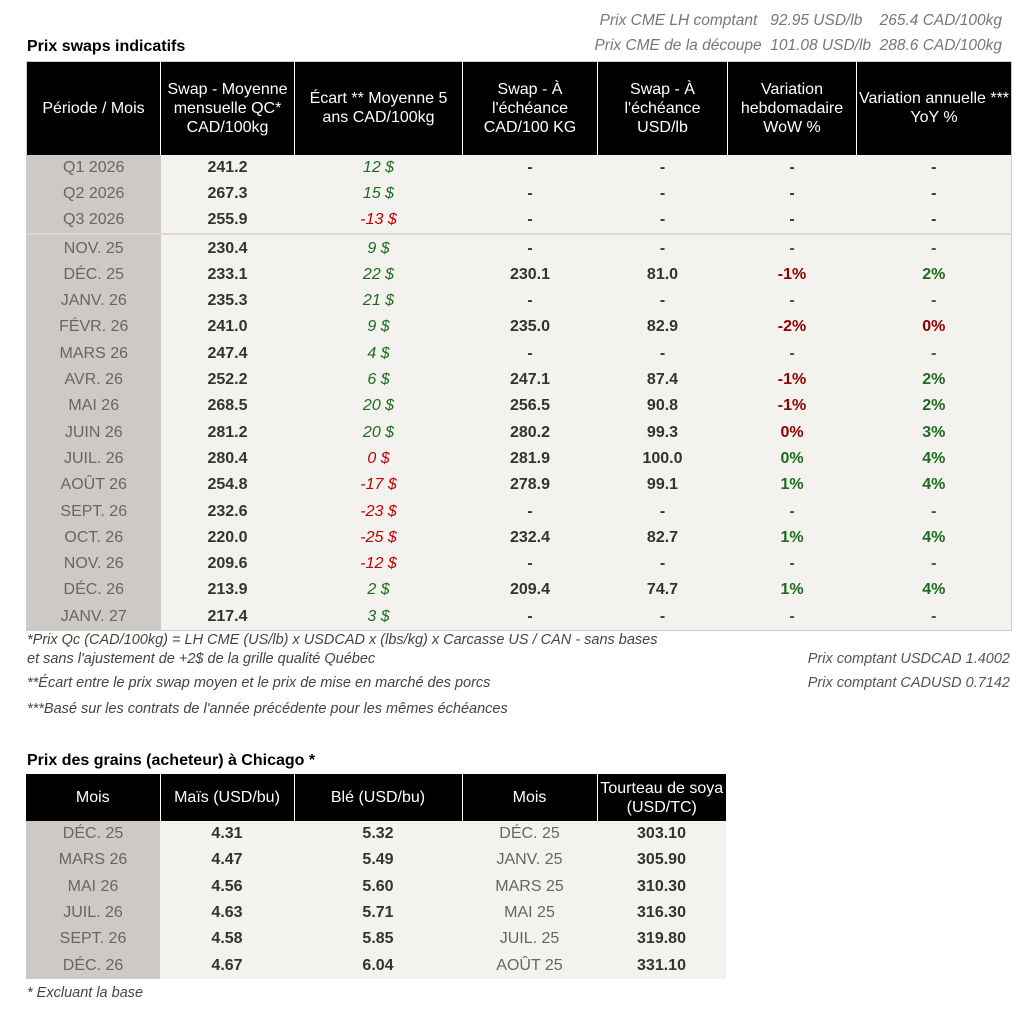 Image resolution: width=1024 pixels, height=1019 pixels. What do you see at coordinates (376, 860) in the screenshot?
I see `table-row: MARS 26 4.47 5.49 JANV. 25 305.90` at bounding box center [376, 860].